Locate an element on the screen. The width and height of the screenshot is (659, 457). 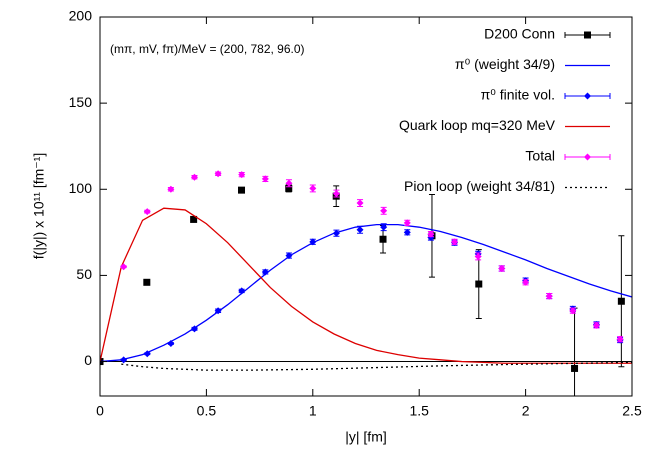
x-tick-label: 0 is located at coordinates (100, 411).